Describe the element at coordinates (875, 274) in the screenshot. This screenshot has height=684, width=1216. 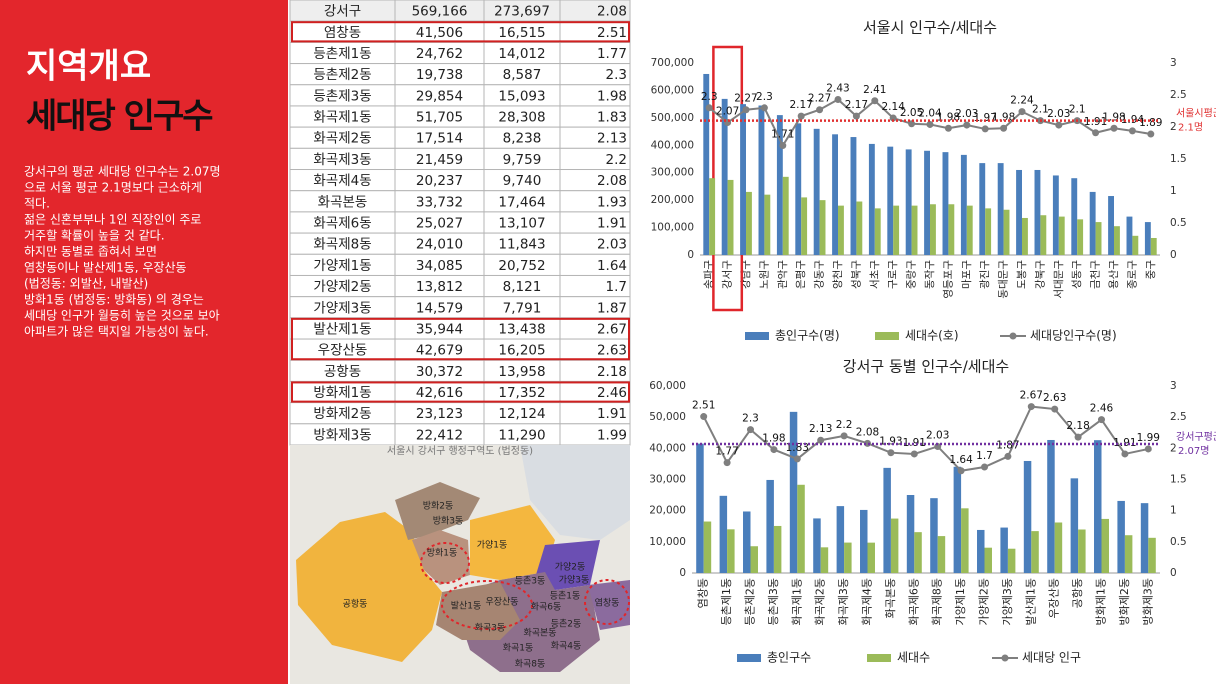
I see `x-tick-label: 서초구` at that location.